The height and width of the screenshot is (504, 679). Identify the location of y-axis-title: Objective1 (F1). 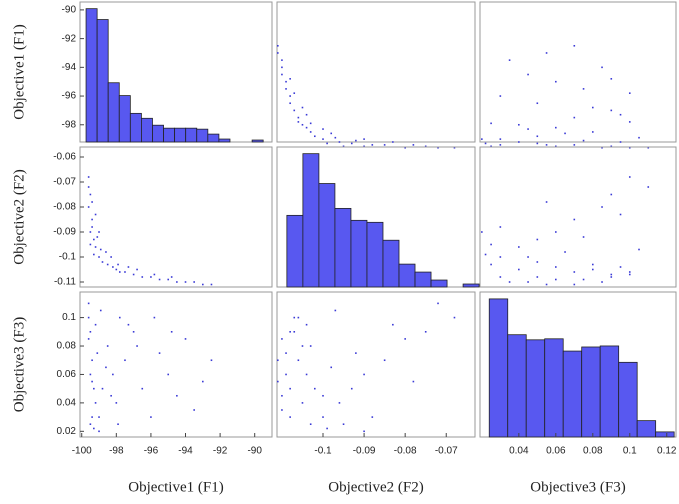
(19, 71).